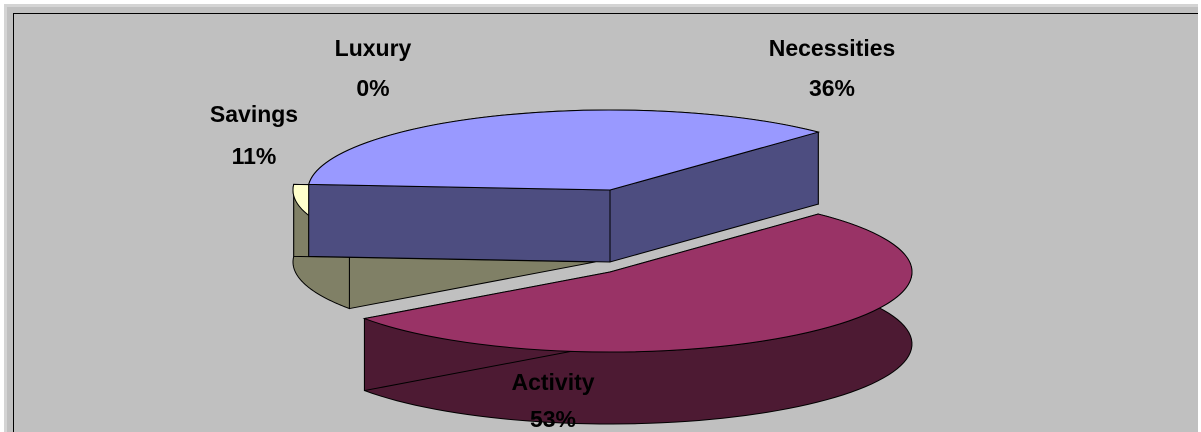 Image resolution: width=1201 pixels, height=432 pixels. I want to click on slice-label-necessities: Necessities, so click(832, 48).